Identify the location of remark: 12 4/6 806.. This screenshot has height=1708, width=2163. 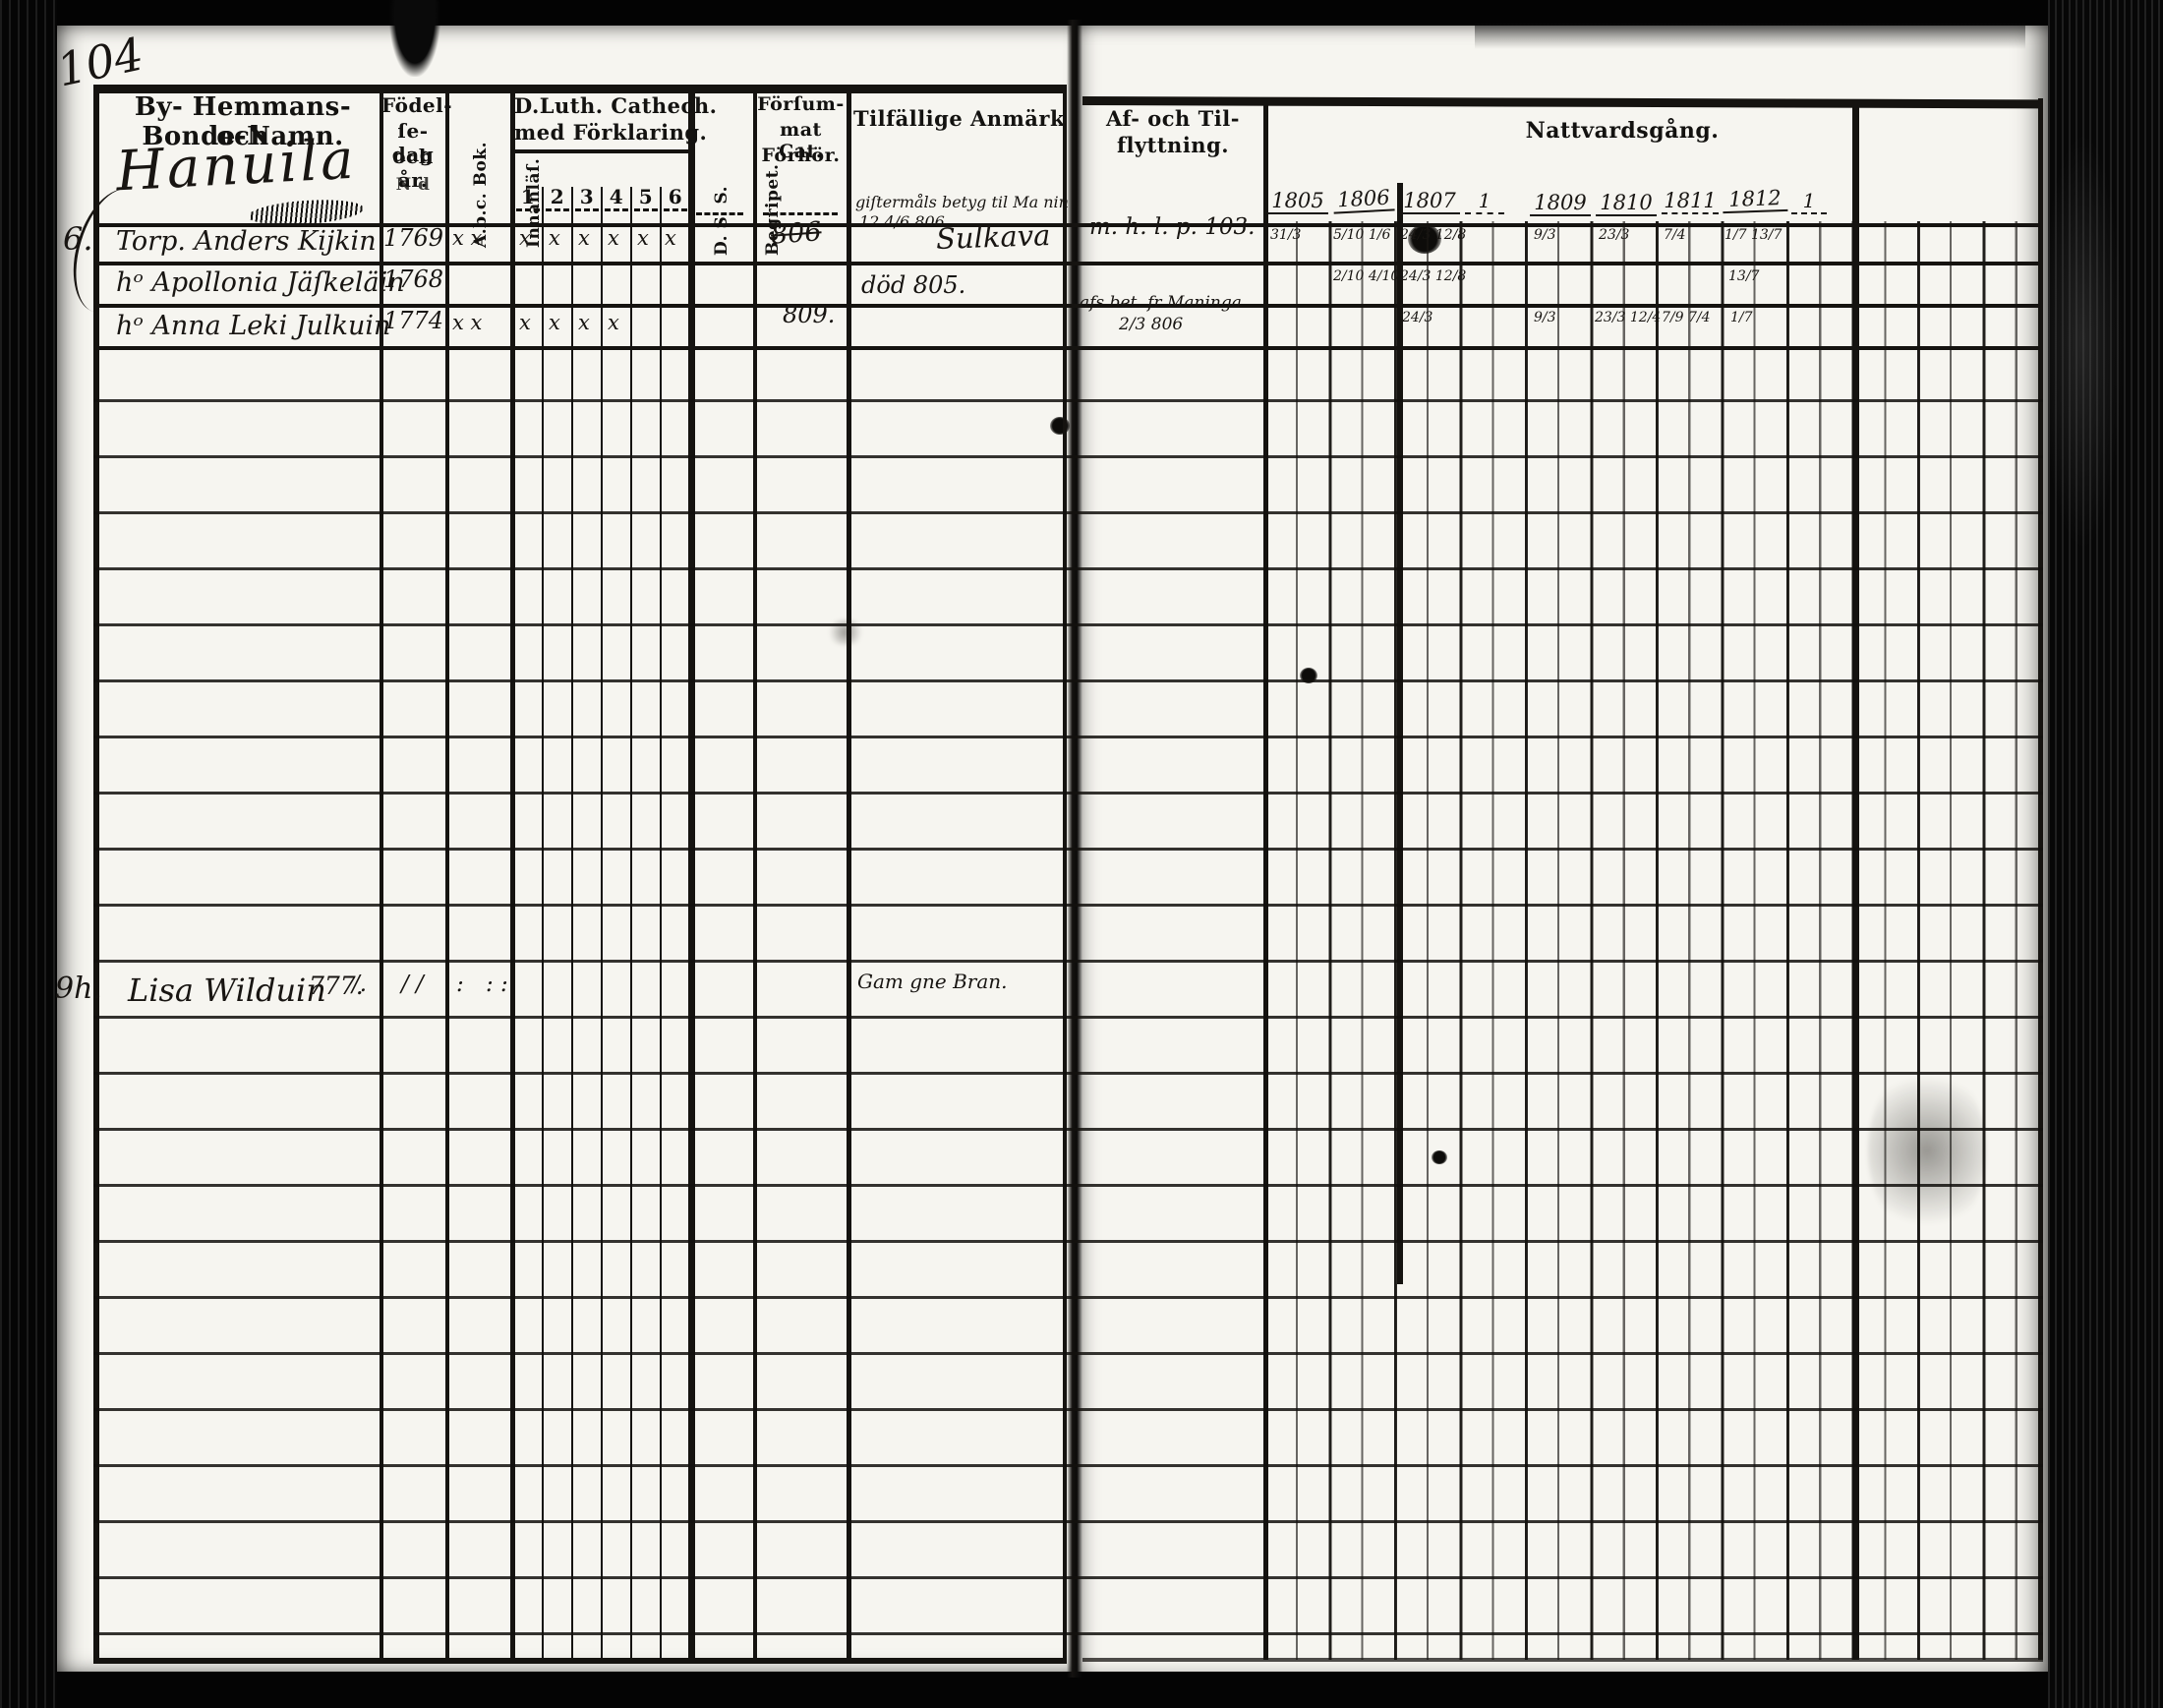
(904, 221).